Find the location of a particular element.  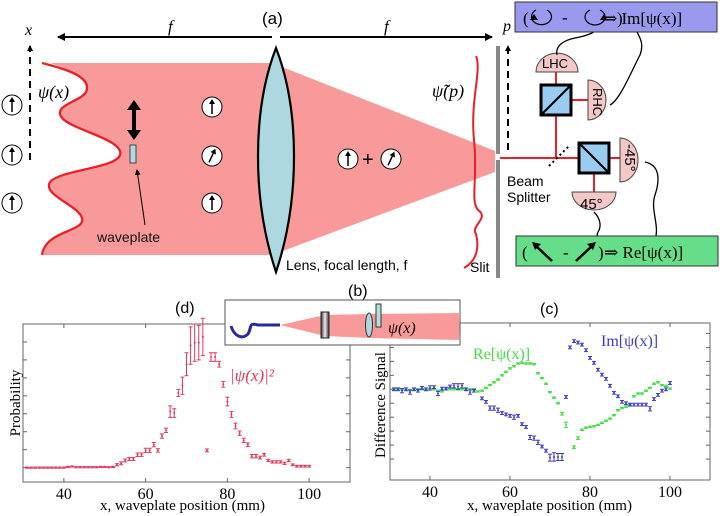

plus-sign: + is located at coordinates (368, 160).